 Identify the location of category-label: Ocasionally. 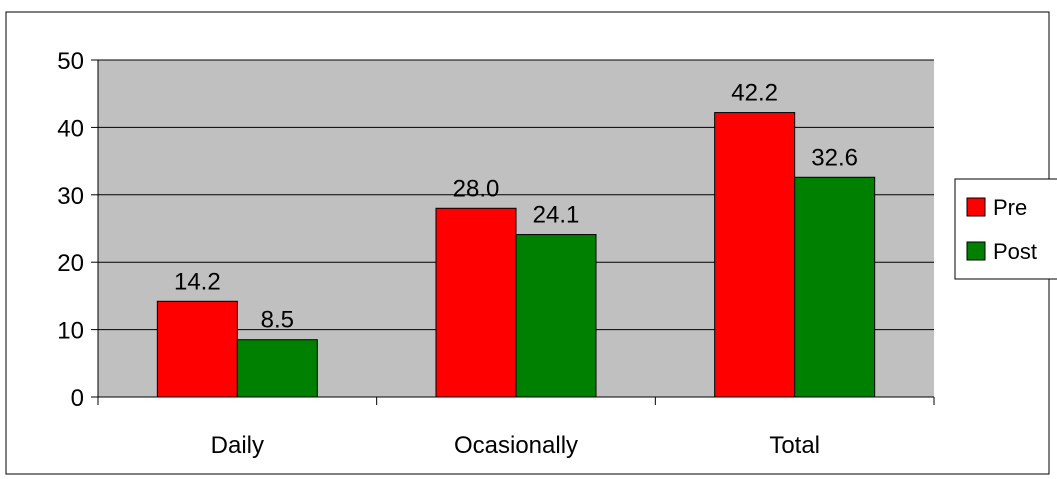
(516, 445).